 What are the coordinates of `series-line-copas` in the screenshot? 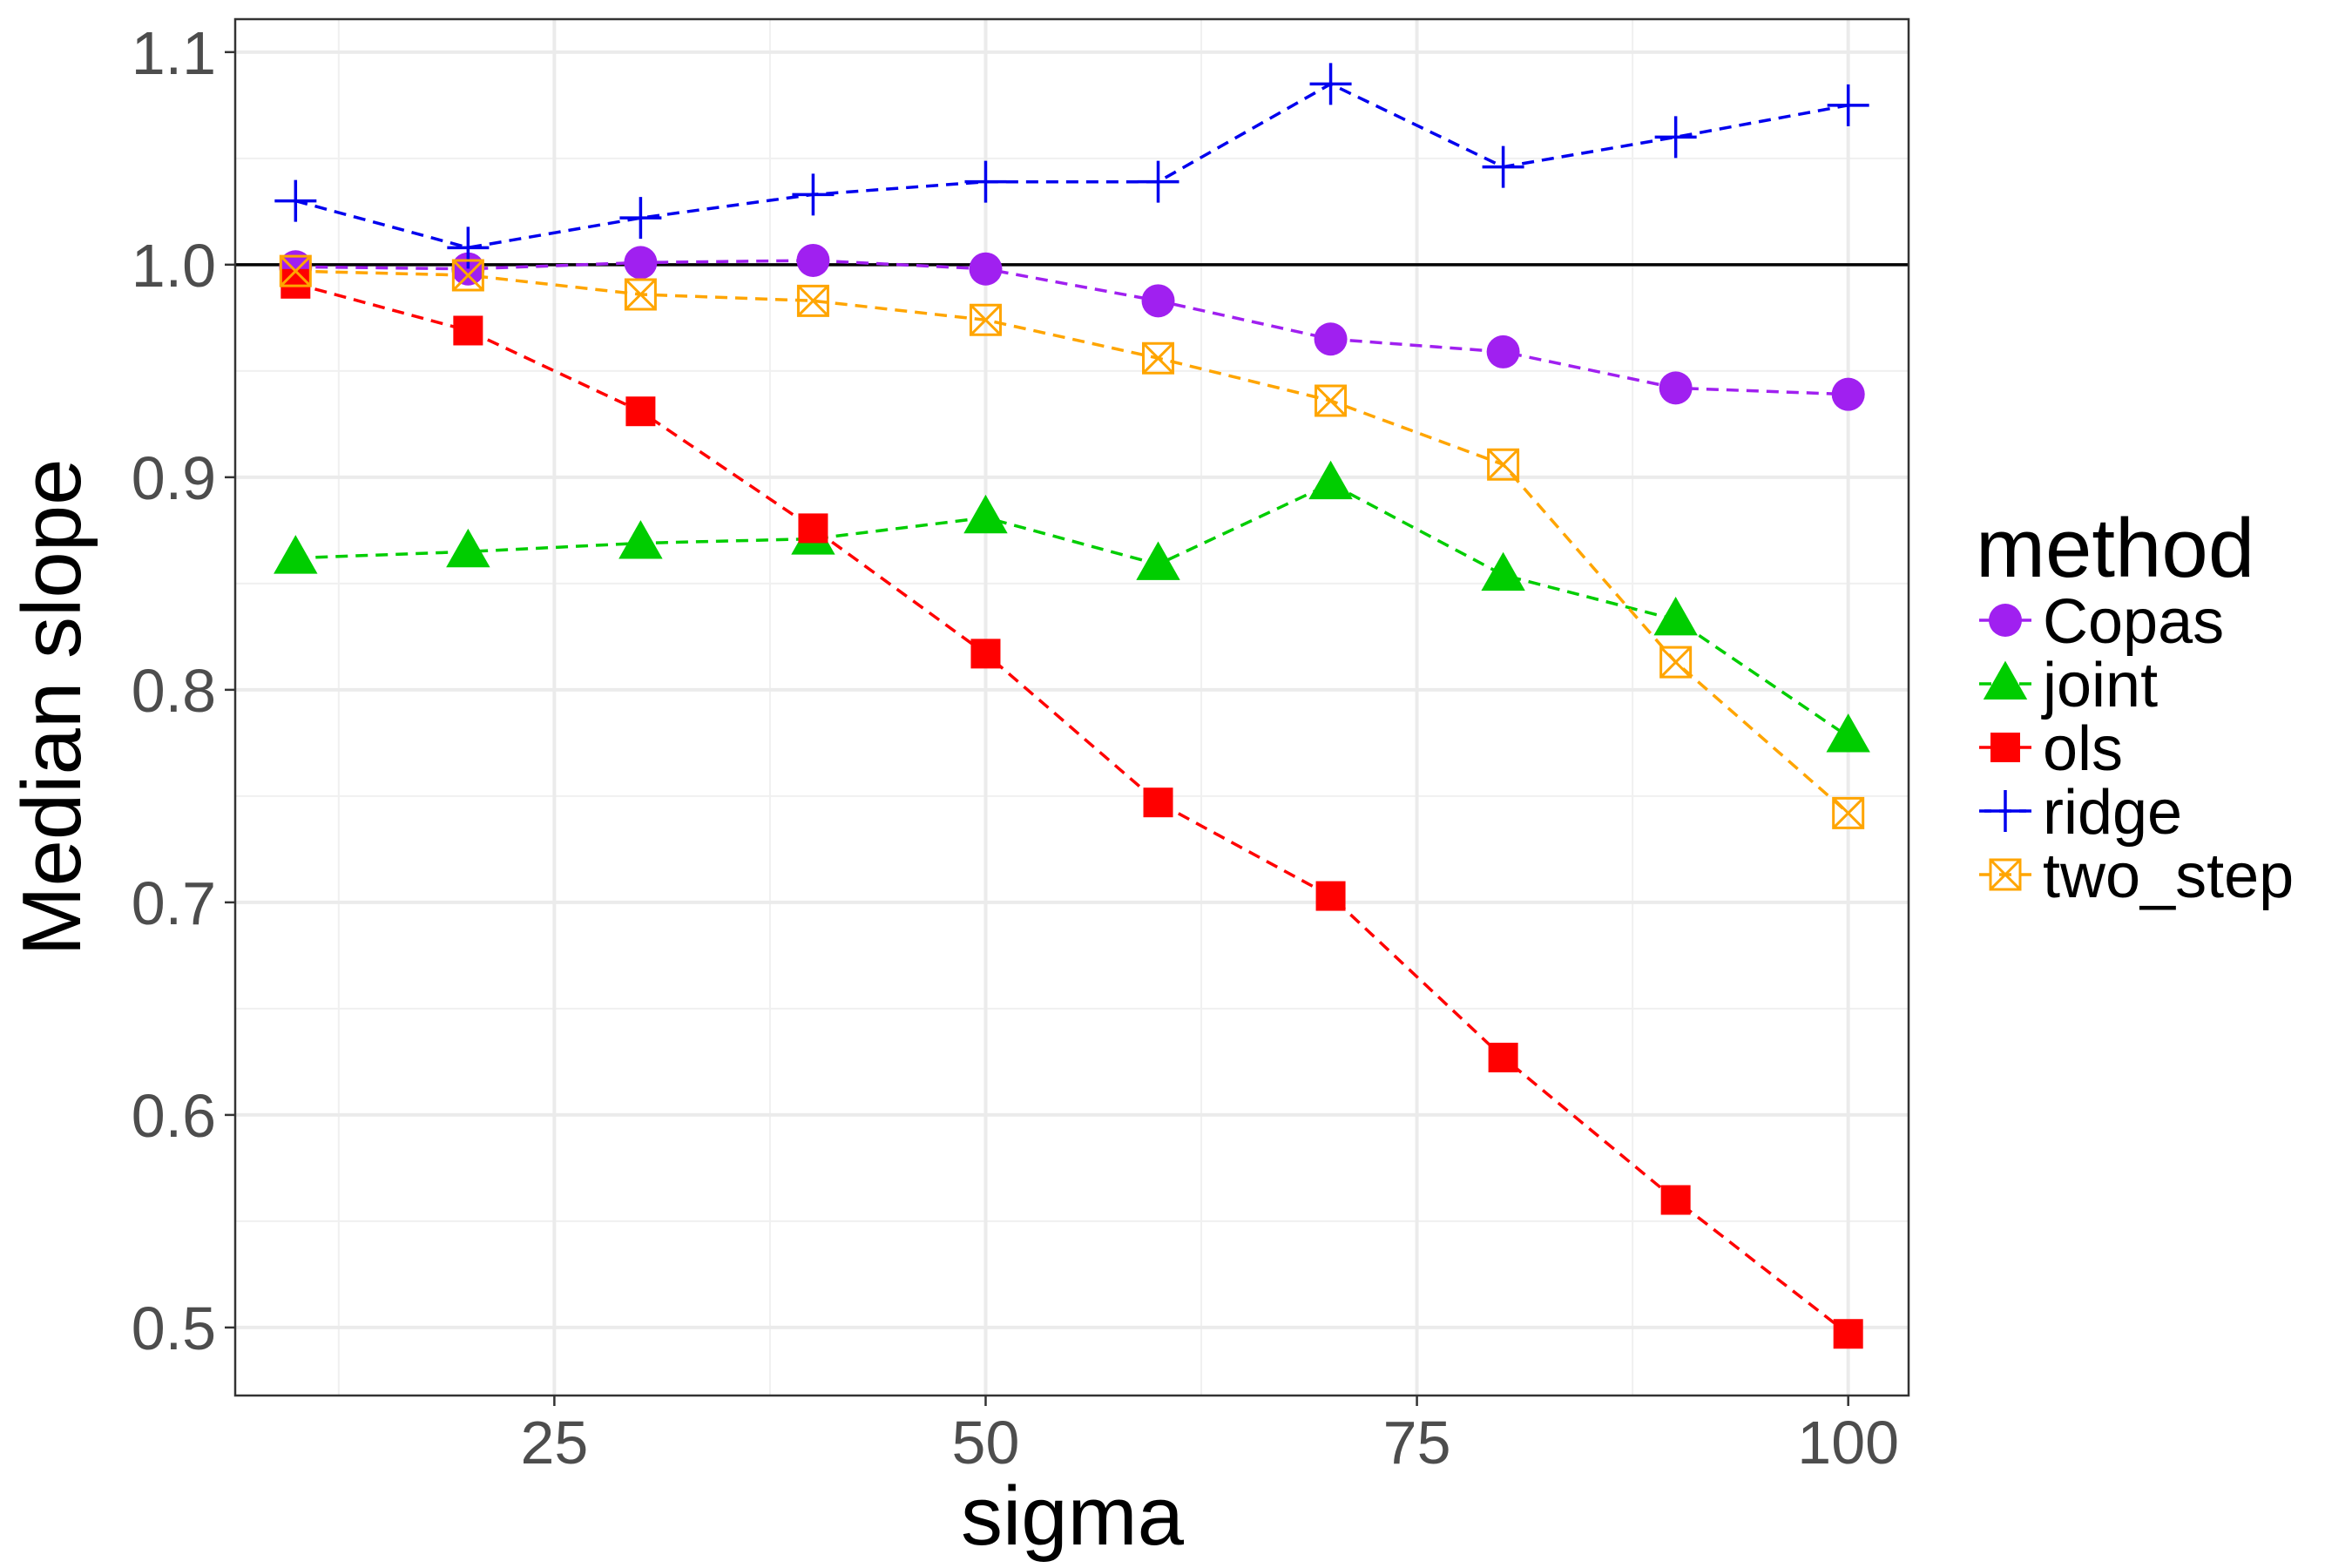 It's located at (1071, 327).